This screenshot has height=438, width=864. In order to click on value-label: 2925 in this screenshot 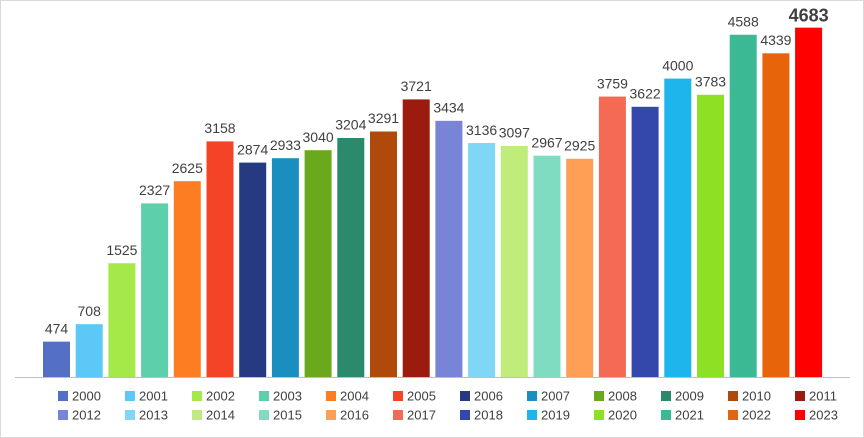, I will do `click(579, 145)`.